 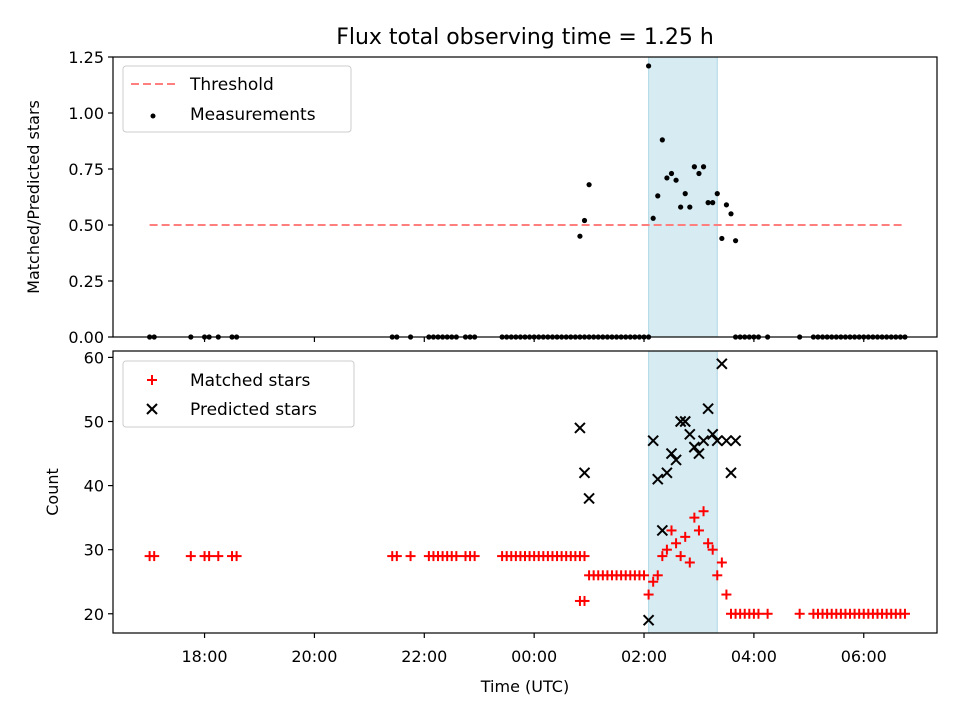 I want to click on count-y-tick-label: 60, so click(x=94, y=357).